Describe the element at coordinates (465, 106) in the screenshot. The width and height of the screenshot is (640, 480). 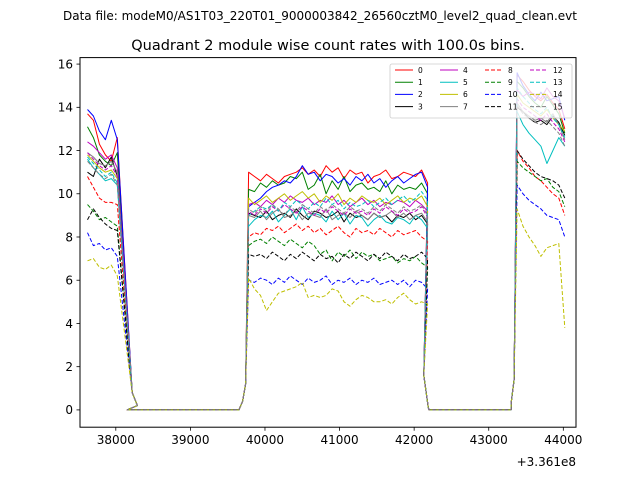
I see `legend-label-7: 7` at that location.